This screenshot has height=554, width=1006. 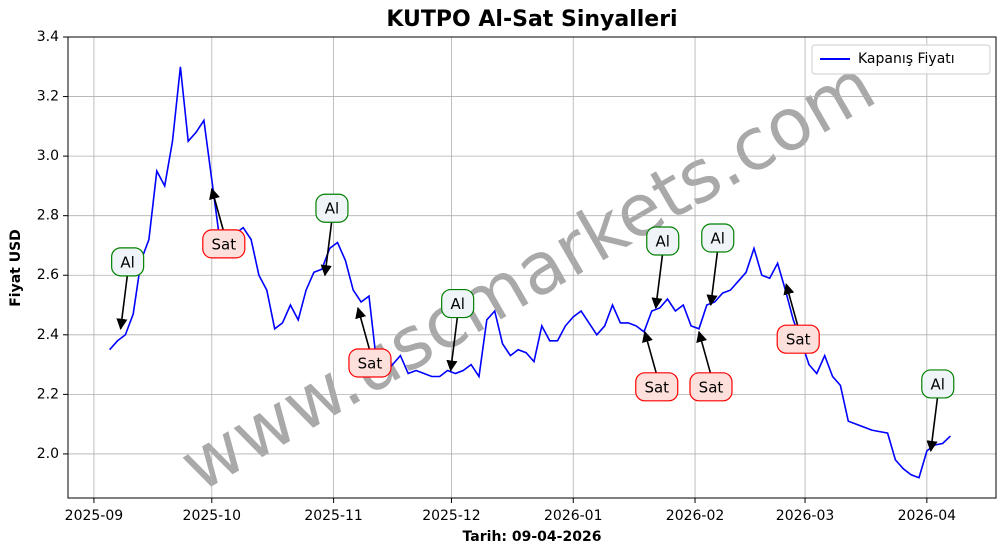 I want to click on chart-title: KUTPO Al-Sat Sinyalleri, so click(x=531, y=19).